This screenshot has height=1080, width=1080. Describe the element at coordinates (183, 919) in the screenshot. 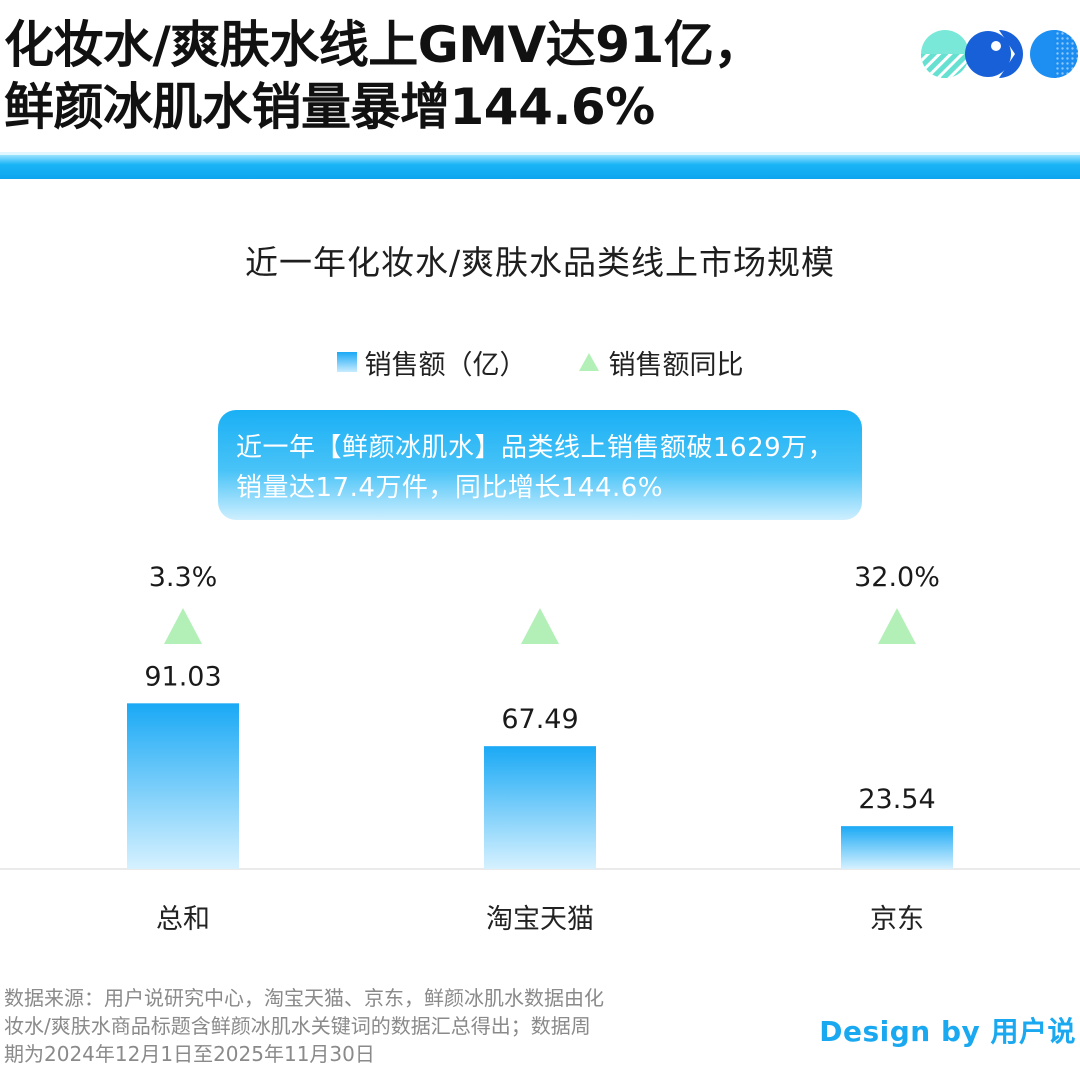

I see `category-label-0: 总和` at that location.